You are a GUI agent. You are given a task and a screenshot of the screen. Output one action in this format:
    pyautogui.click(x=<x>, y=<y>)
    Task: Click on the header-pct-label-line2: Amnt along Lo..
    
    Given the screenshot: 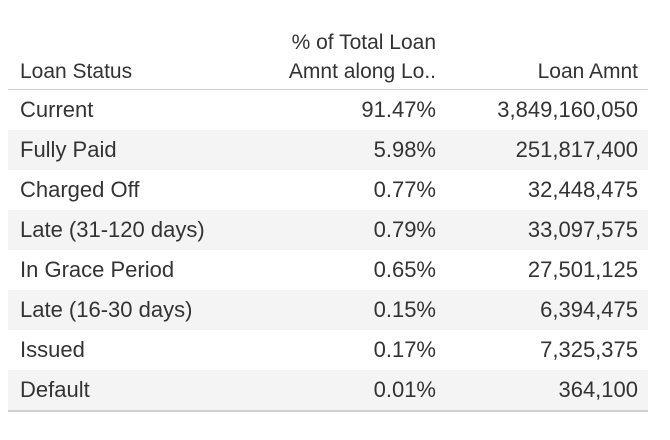 What is the action you would take?
    pyautogui.click(x=362, y=71)
    